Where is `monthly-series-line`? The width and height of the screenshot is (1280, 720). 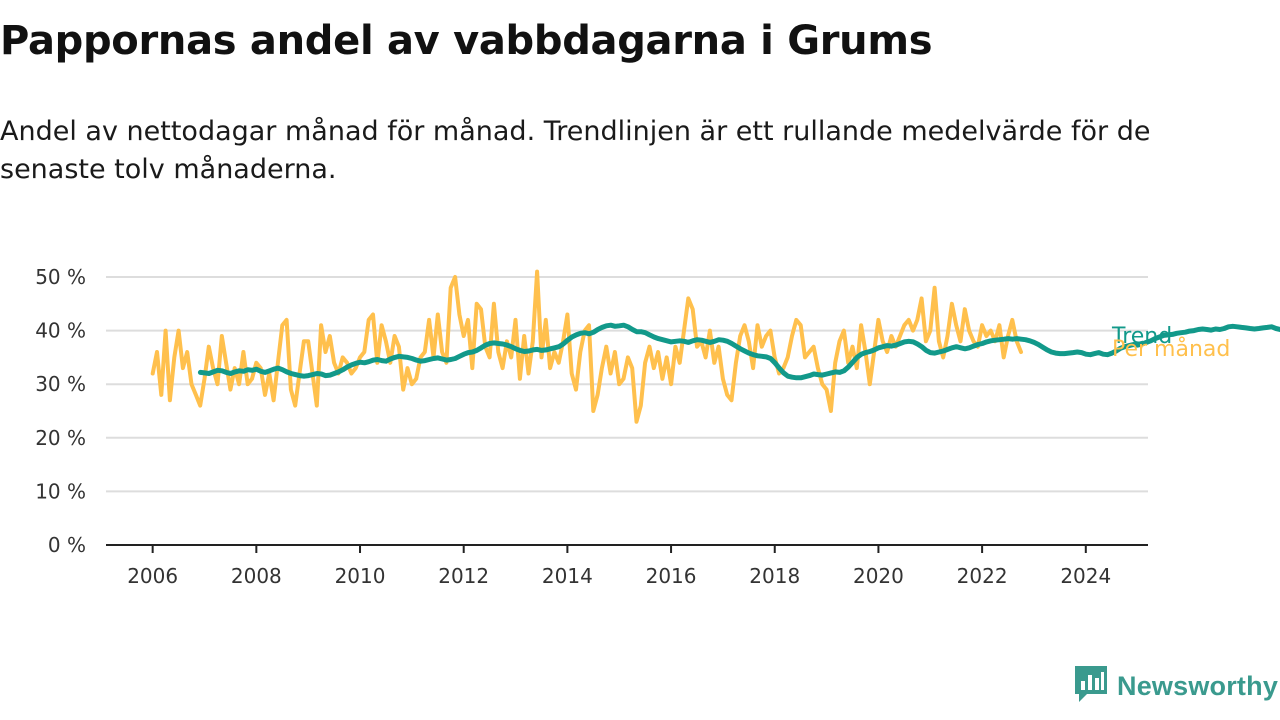 monthly-series-line is located at coordinates (586, 346).